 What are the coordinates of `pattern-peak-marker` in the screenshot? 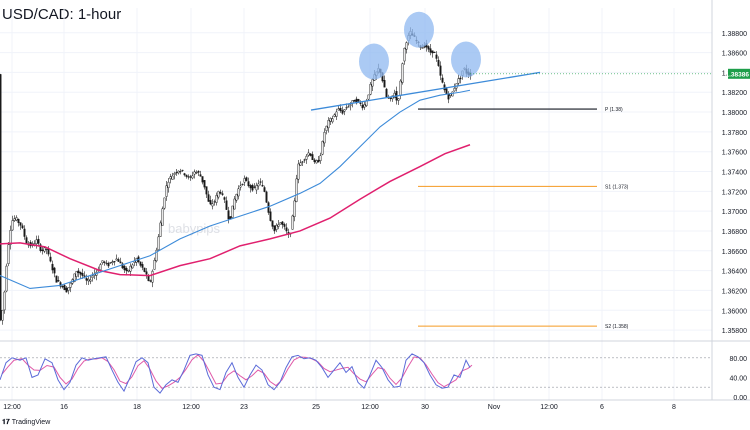 It's located at (466, 59).